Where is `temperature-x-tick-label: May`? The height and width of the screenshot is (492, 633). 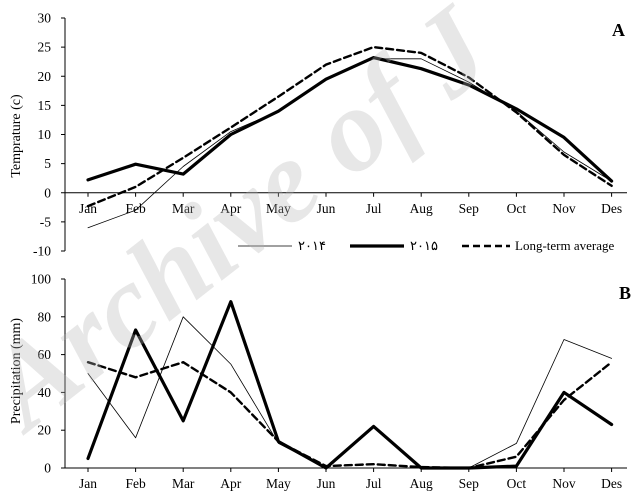
temperature-x-tick-label: May is located at coordinates (278, 208).